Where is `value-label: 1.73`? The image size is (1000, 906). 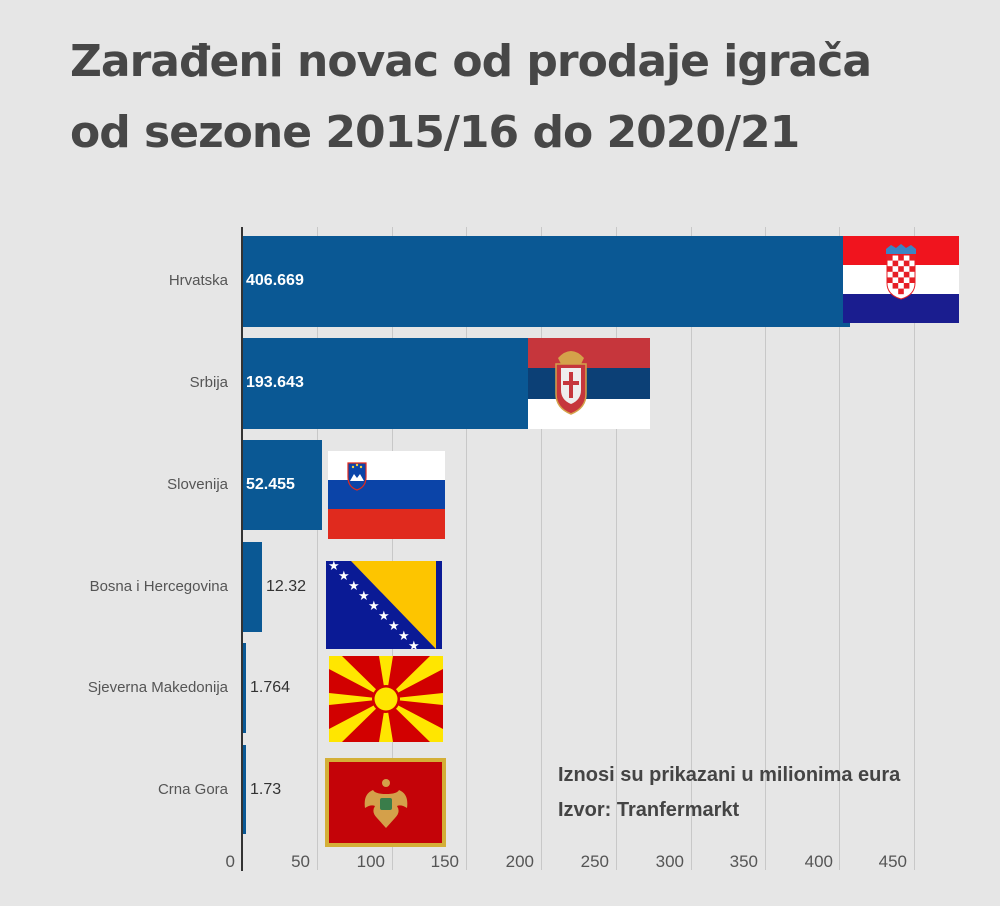 value-label: 1.73 is located at coordinates (266, 789).